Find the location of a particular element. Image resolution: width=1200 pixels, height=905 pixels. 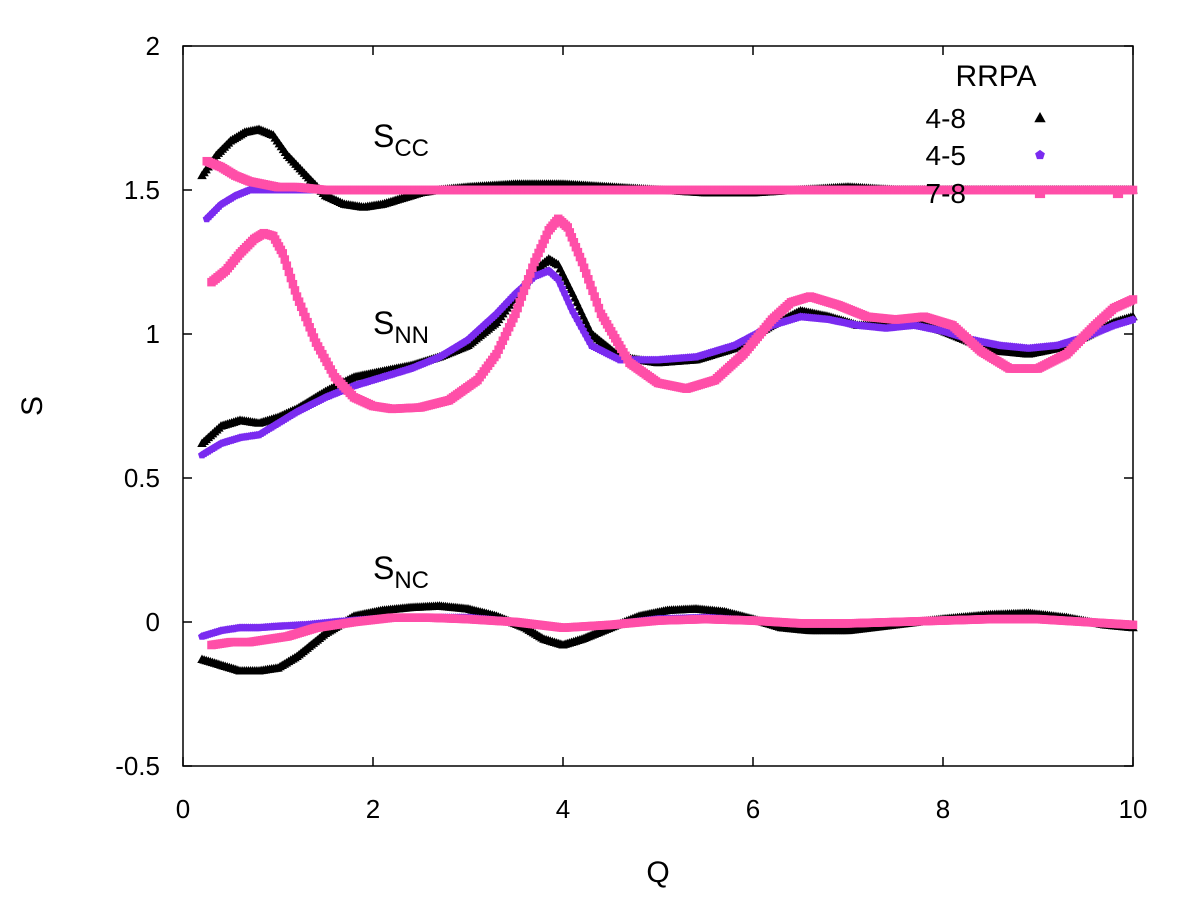

curve-annotation-nn: SNN is located at coordinates (401, 327).